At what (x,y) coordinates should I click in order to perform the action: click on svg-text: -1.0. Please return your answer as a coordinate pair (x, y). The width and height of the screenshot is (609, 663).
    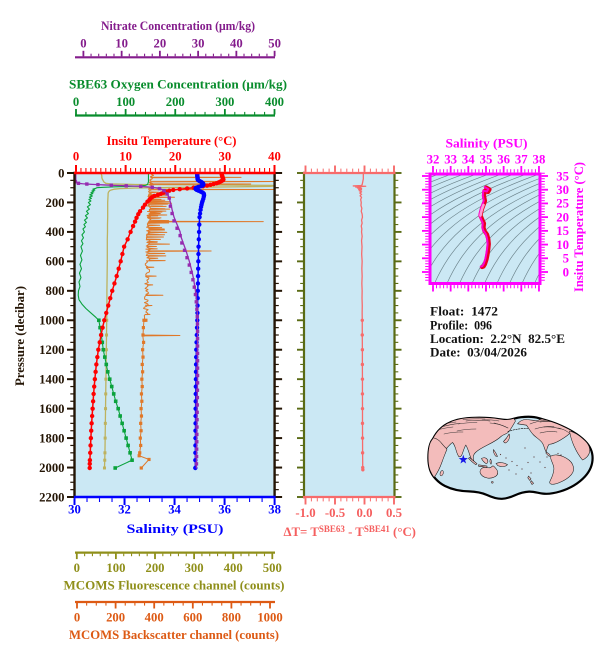
    Looking at the image, I should click on (305, 513).